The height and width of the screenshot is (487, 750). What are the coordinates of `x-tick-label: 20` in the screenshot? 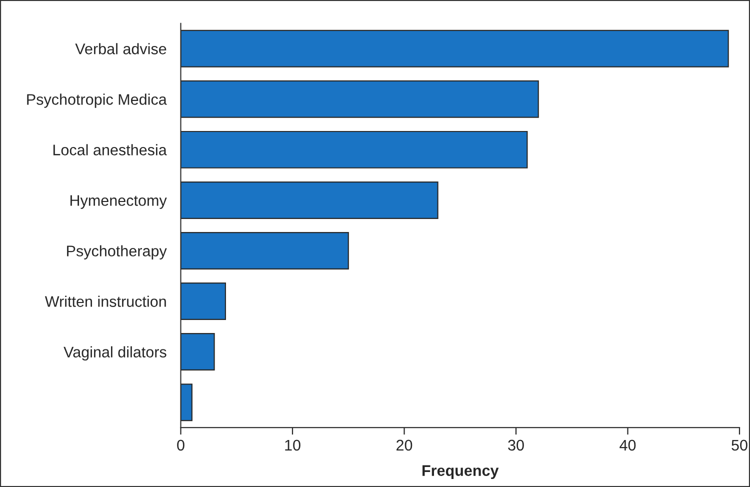 It's located at (404, 445).